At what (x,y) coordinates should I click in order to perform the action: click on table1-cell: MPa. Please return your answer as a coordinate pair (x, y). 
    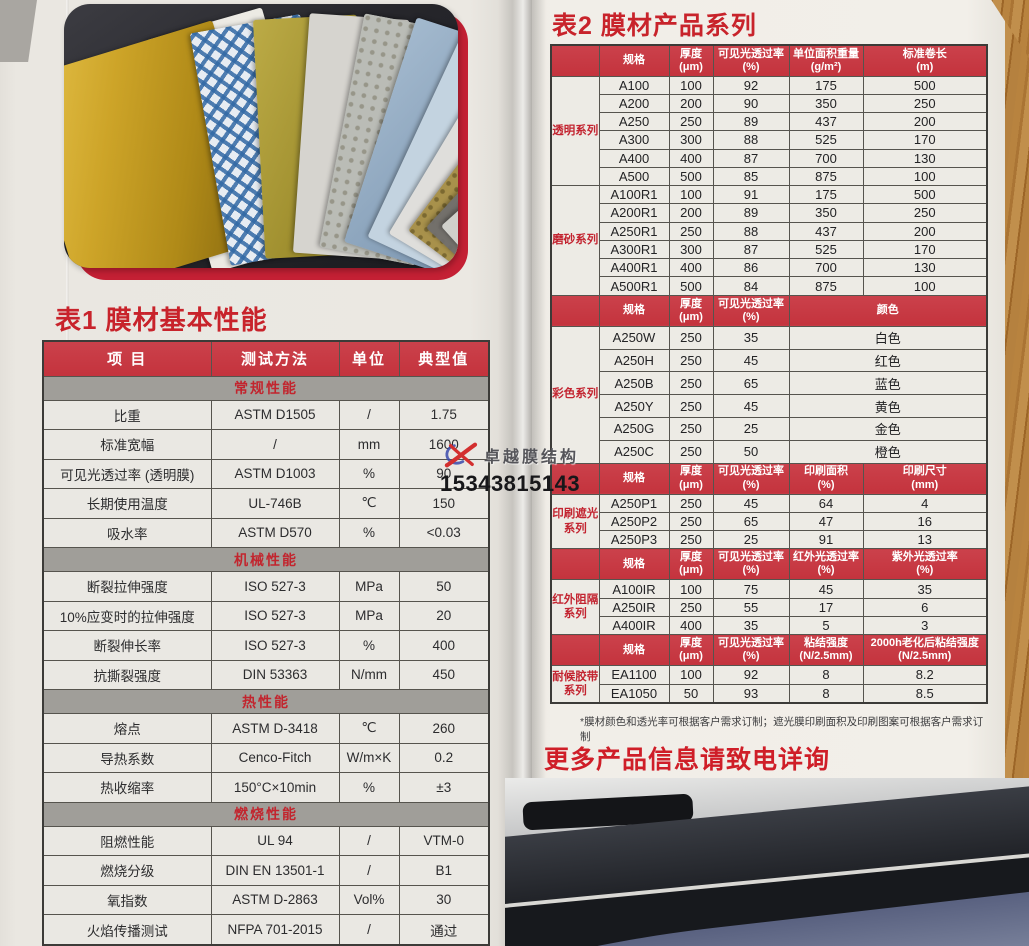
    Looking at the image, I should click on (369, 616).